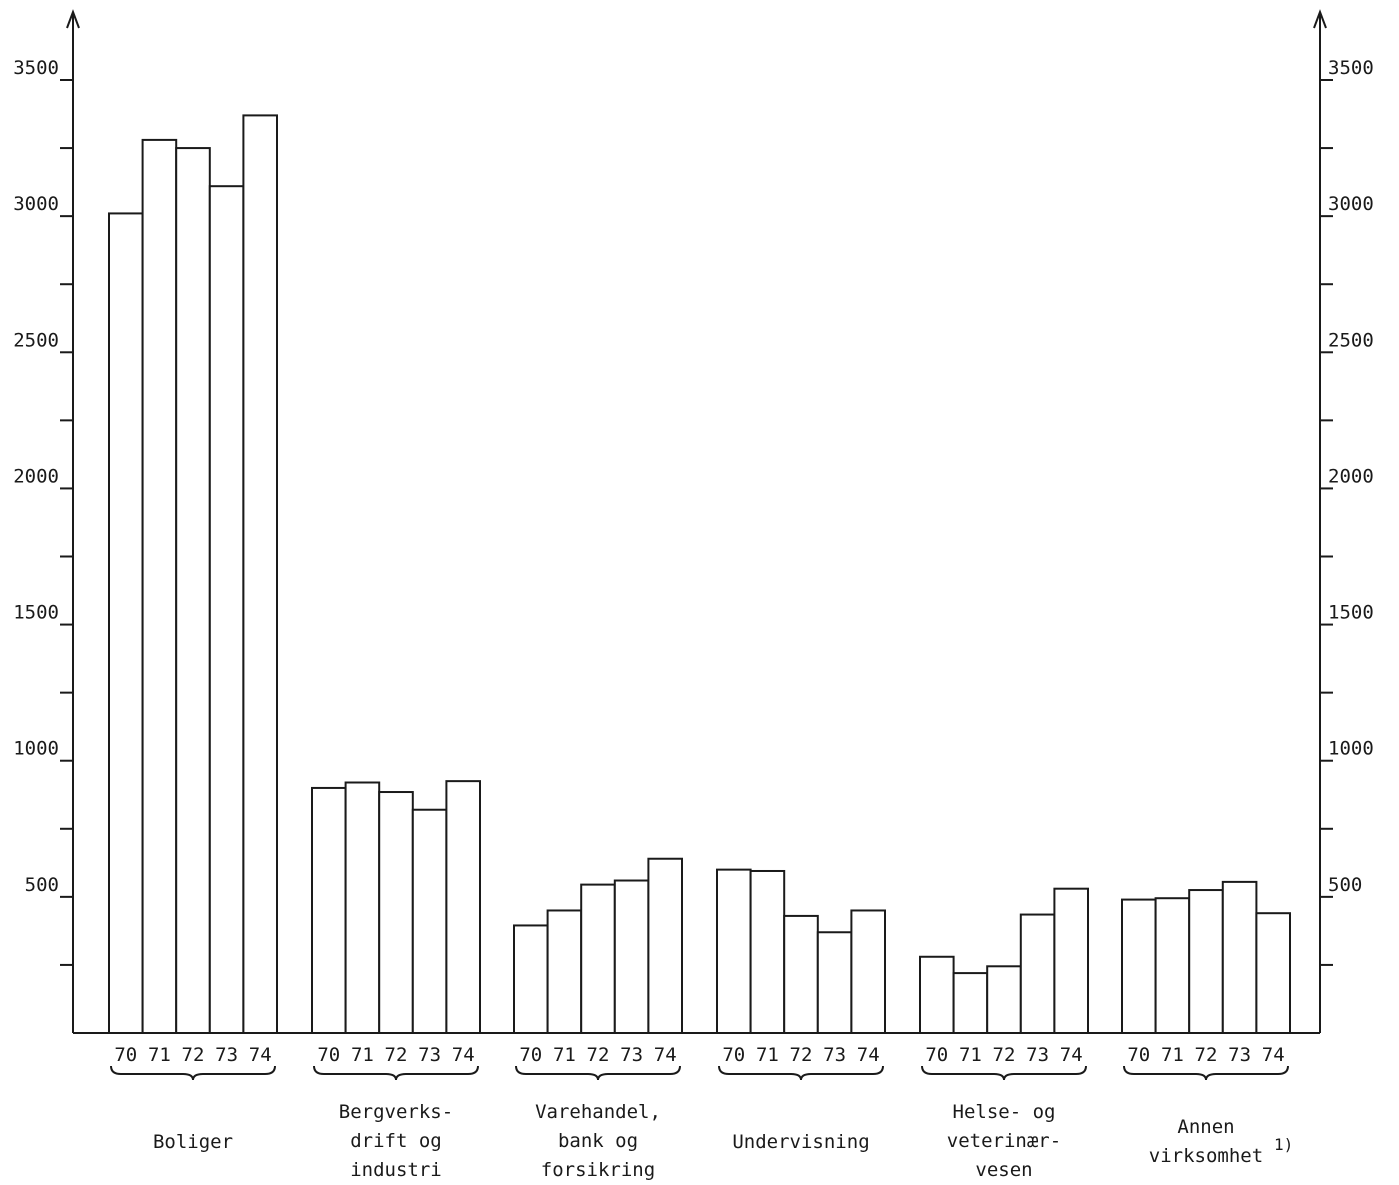 This screenshot has width=1399, height=1185. What do you see at coordinates (598, 1170) in the screenshot?
I see `group-label: forsikring` at bounding box center [598, 1170].